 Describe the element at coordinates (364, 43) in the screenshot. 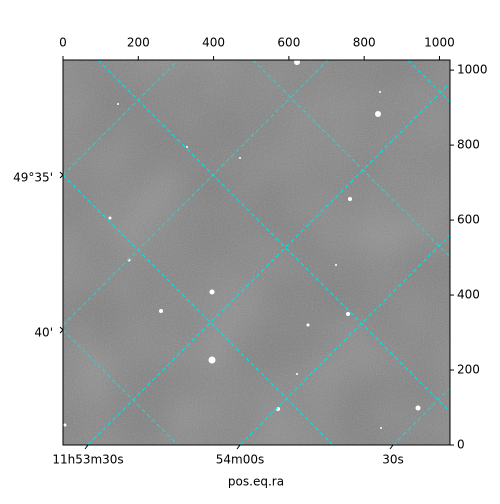

I see `x-tick-label: 800` at that location.